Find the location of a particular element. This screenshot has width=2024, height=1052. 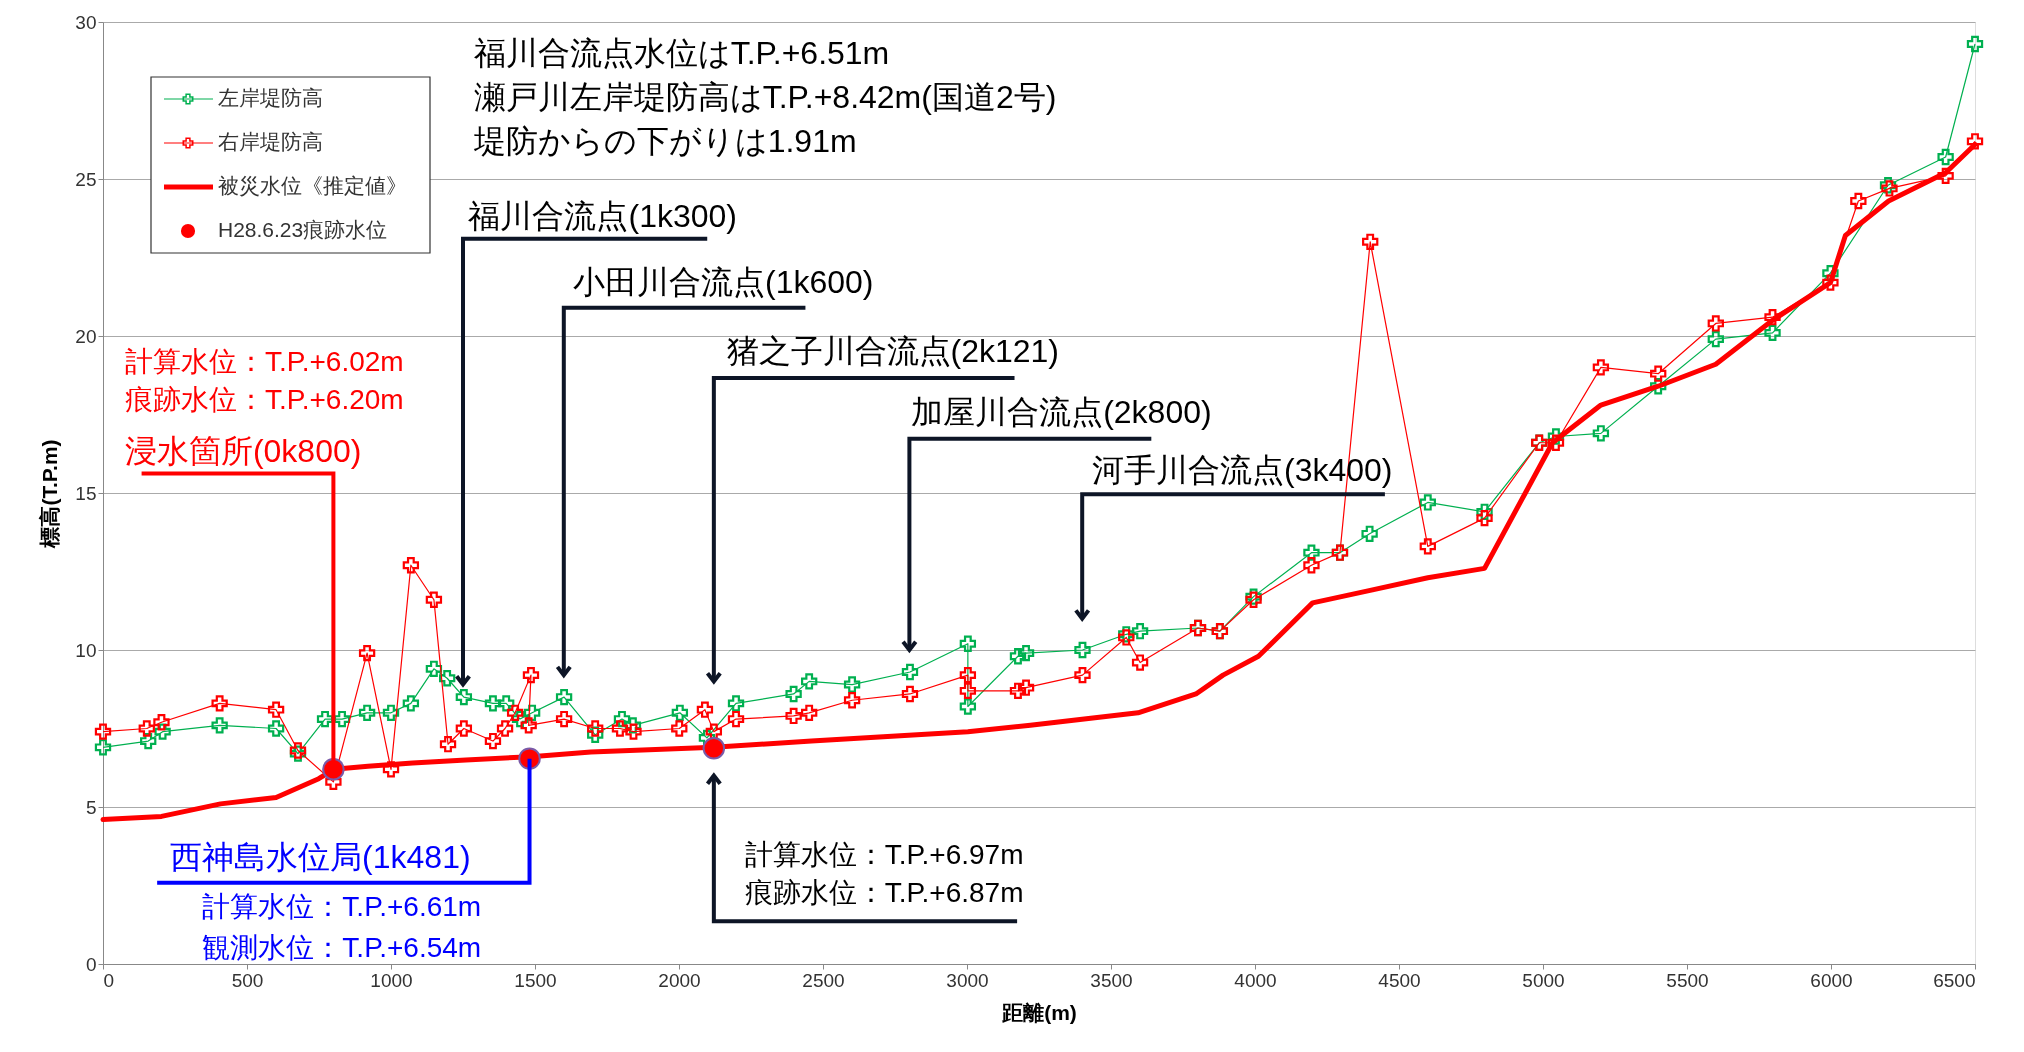

annotation: 堤防からの下がりは1.91m is located at coordinates (664, 141).